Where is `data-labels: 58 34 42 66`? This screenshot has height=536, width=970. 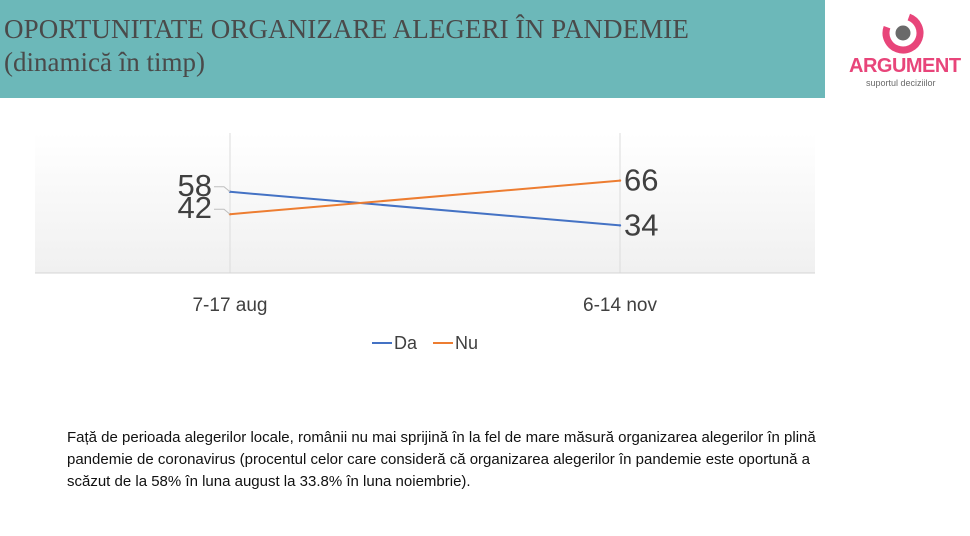
data-labels: 58 34 42 66 is located at coordinates (418, 203).